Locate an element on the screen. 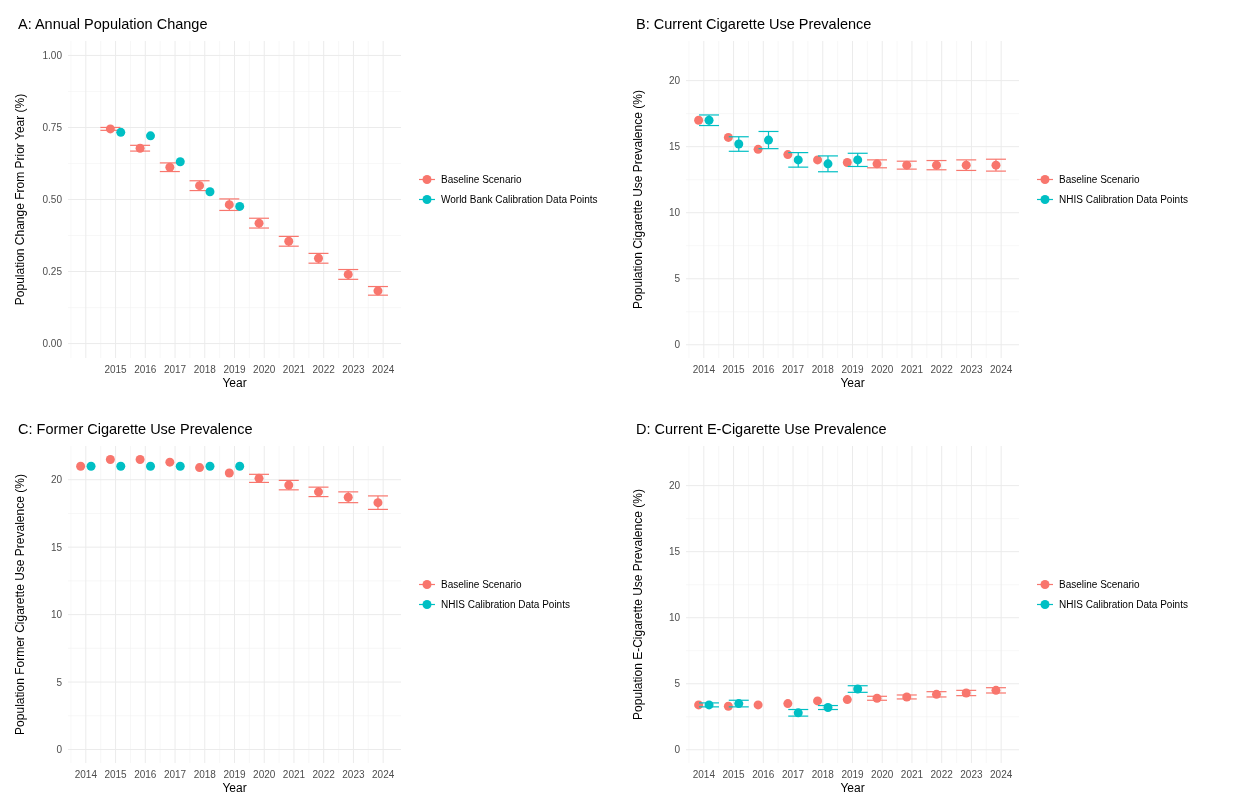 Image resolution: width=1237 pixels, height=801 pixels. y-axis-title: Population Former Cigarette Use Prevalence (%) is located at coordinates (20, 604).